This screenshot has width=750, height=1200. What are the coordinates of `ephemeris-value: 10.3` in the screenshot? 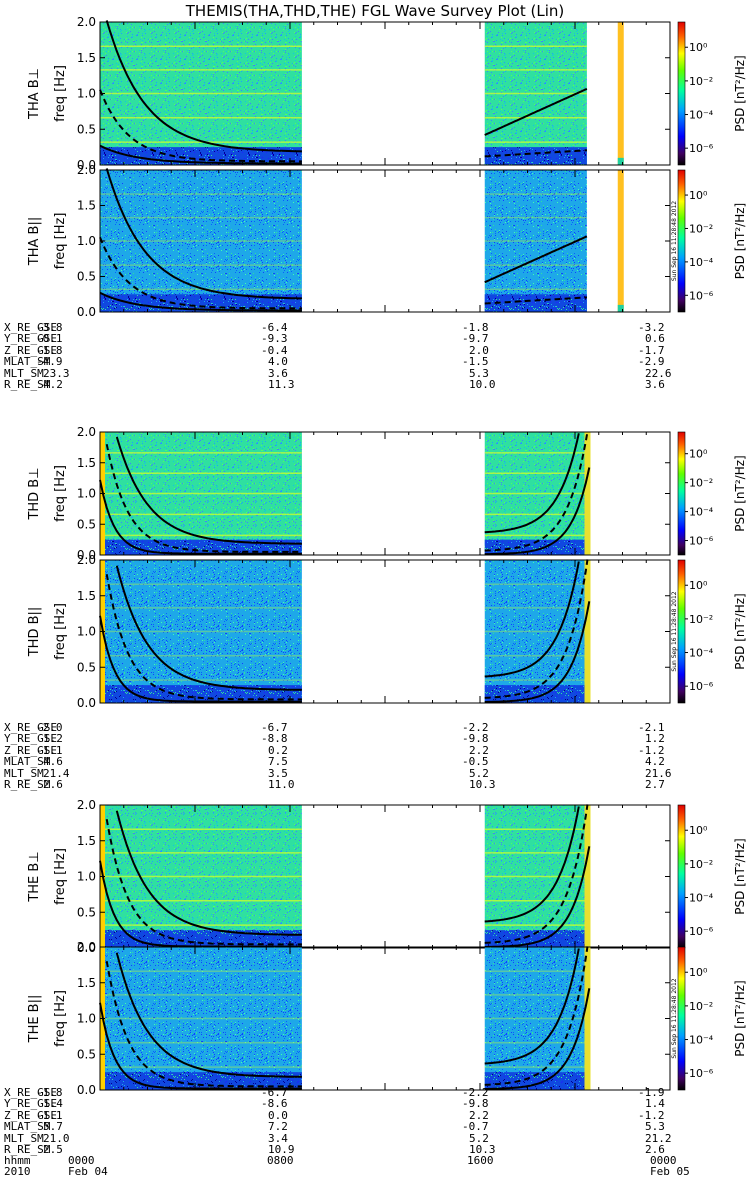 It's located at (482, 1149).